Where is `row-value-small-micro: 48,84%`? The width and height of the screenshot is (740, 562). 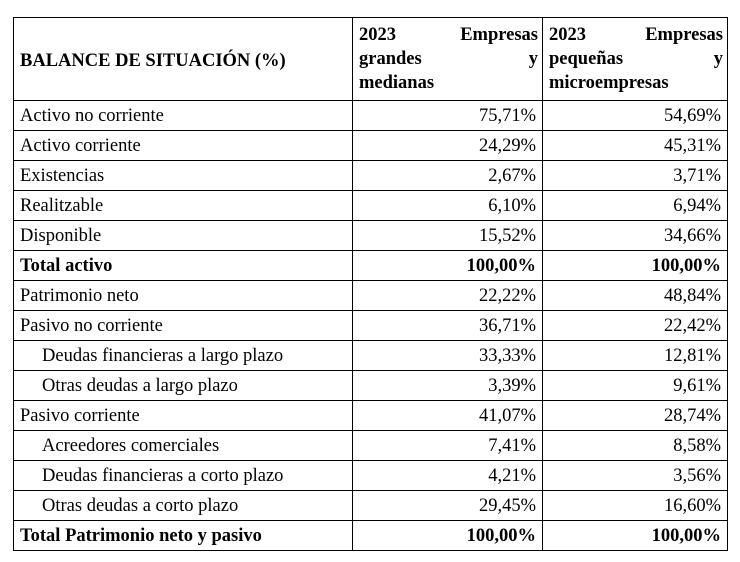
row-value-small-micro: 48,84% is located at coordinates (635, 295).